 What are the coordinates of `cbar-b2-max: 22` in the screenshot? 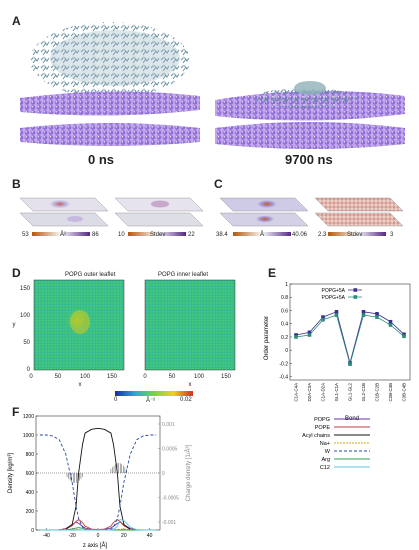 It's located at (191, 235).